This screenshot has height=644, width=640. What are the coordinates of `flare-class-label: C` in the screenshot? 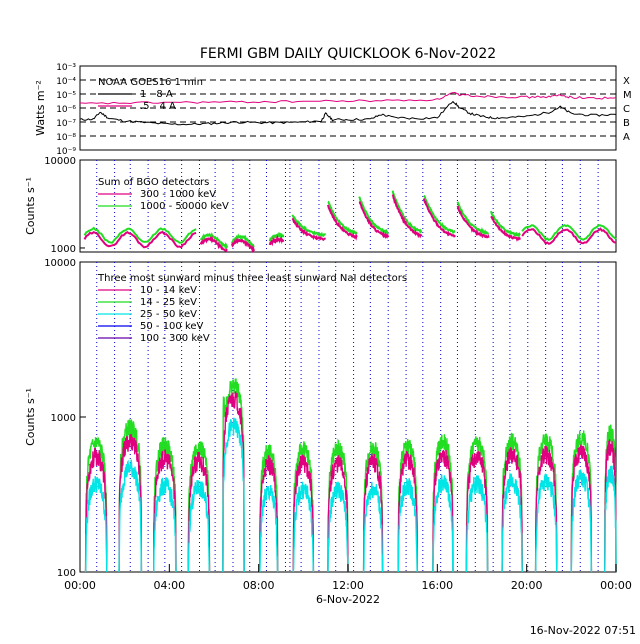 It's located at (626, 109).